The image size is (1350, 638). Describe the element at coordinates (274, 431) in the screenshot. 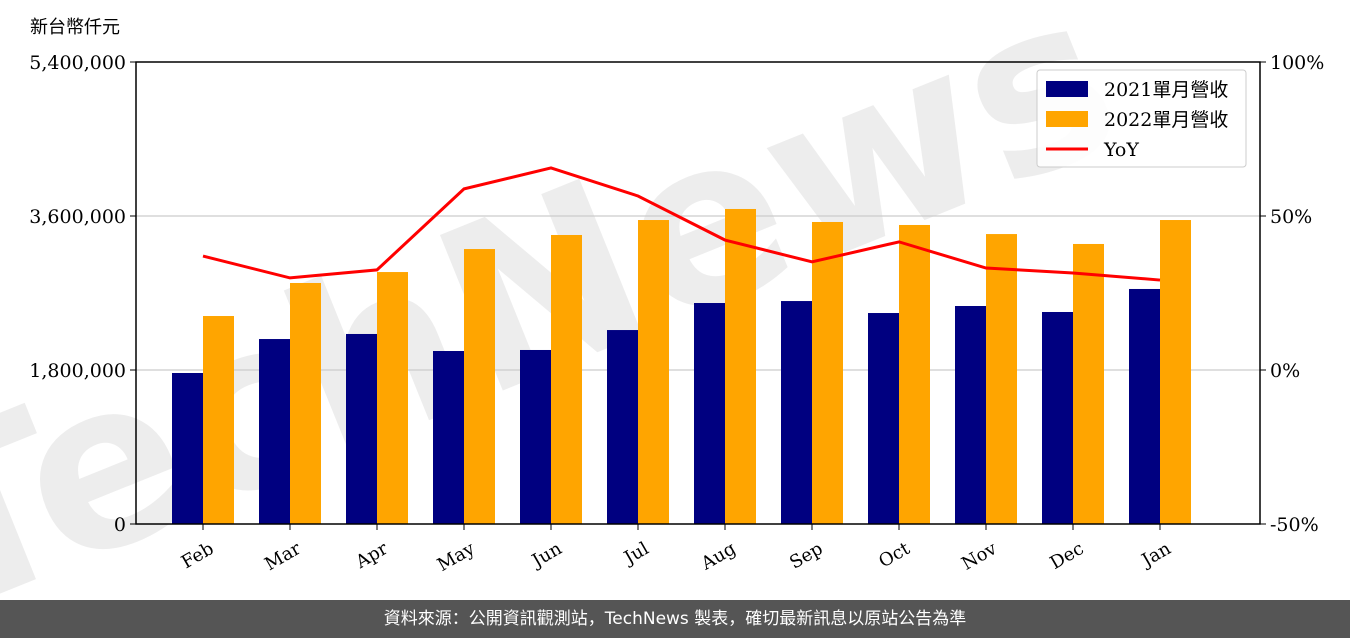

I see `bar-2021單月營收-Mar` at that location.